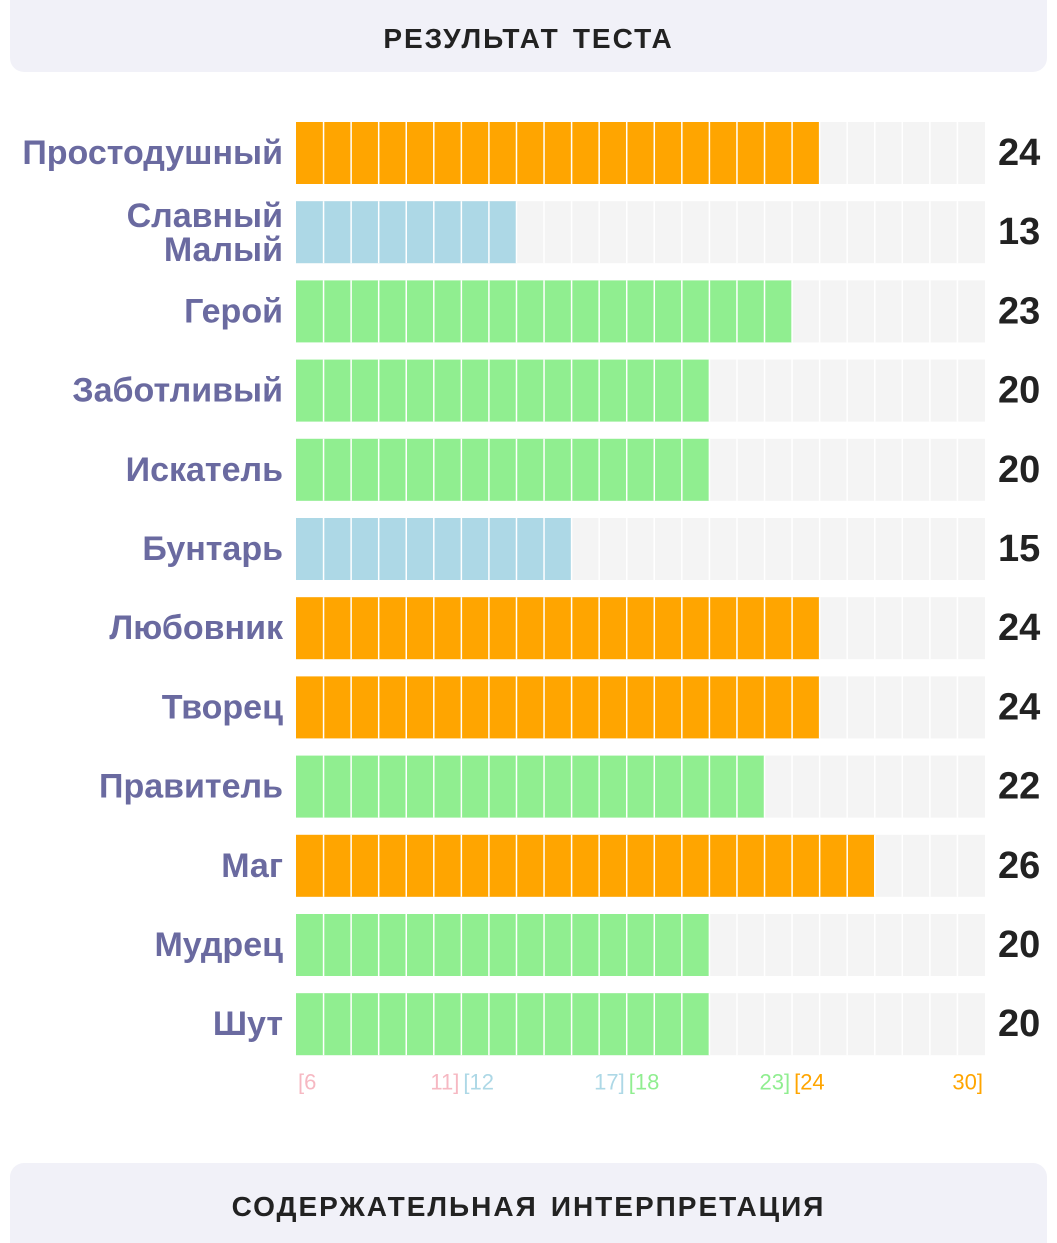 This screenshot has width=1057, height=1243. Describe the element at coordinates (503, 1024) in the screenshot. I see `row-11-bar` at that location.